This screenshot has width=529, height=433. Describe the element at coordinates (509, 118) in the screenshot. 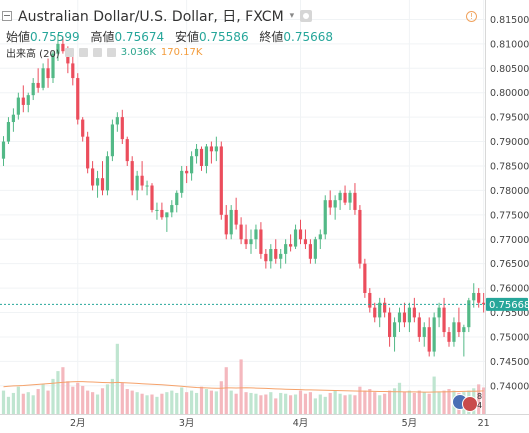

I see `price-tick-label: 0.79500` at that location.